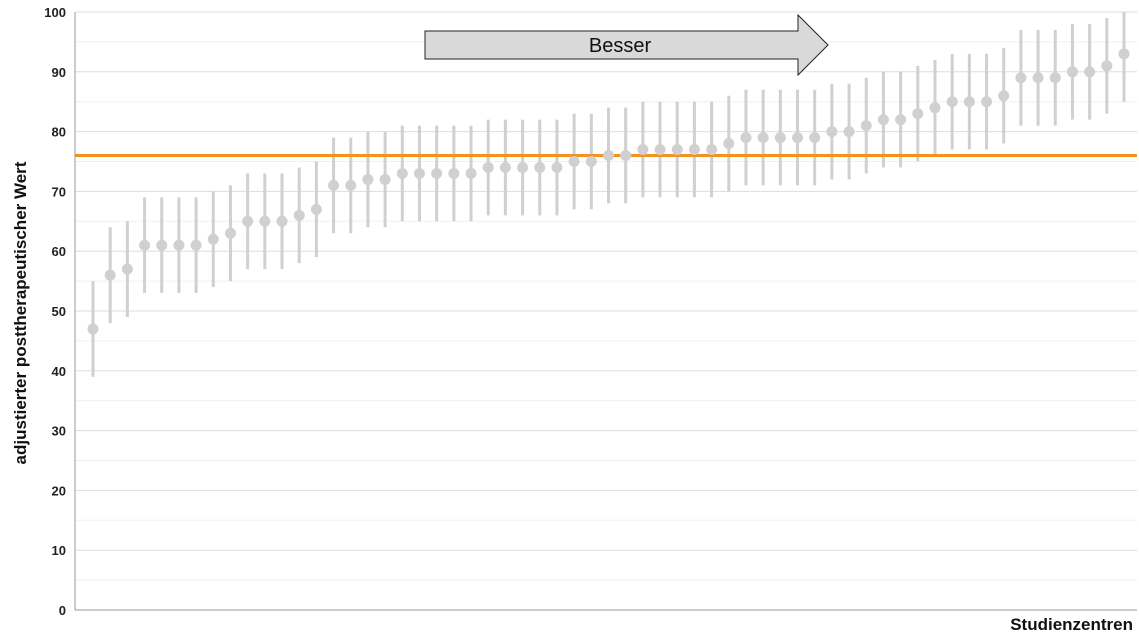 Image resolution: width=1139 pixels, height=635 pixels. I want to click on y-tick-label: 20, so click(59, 490).